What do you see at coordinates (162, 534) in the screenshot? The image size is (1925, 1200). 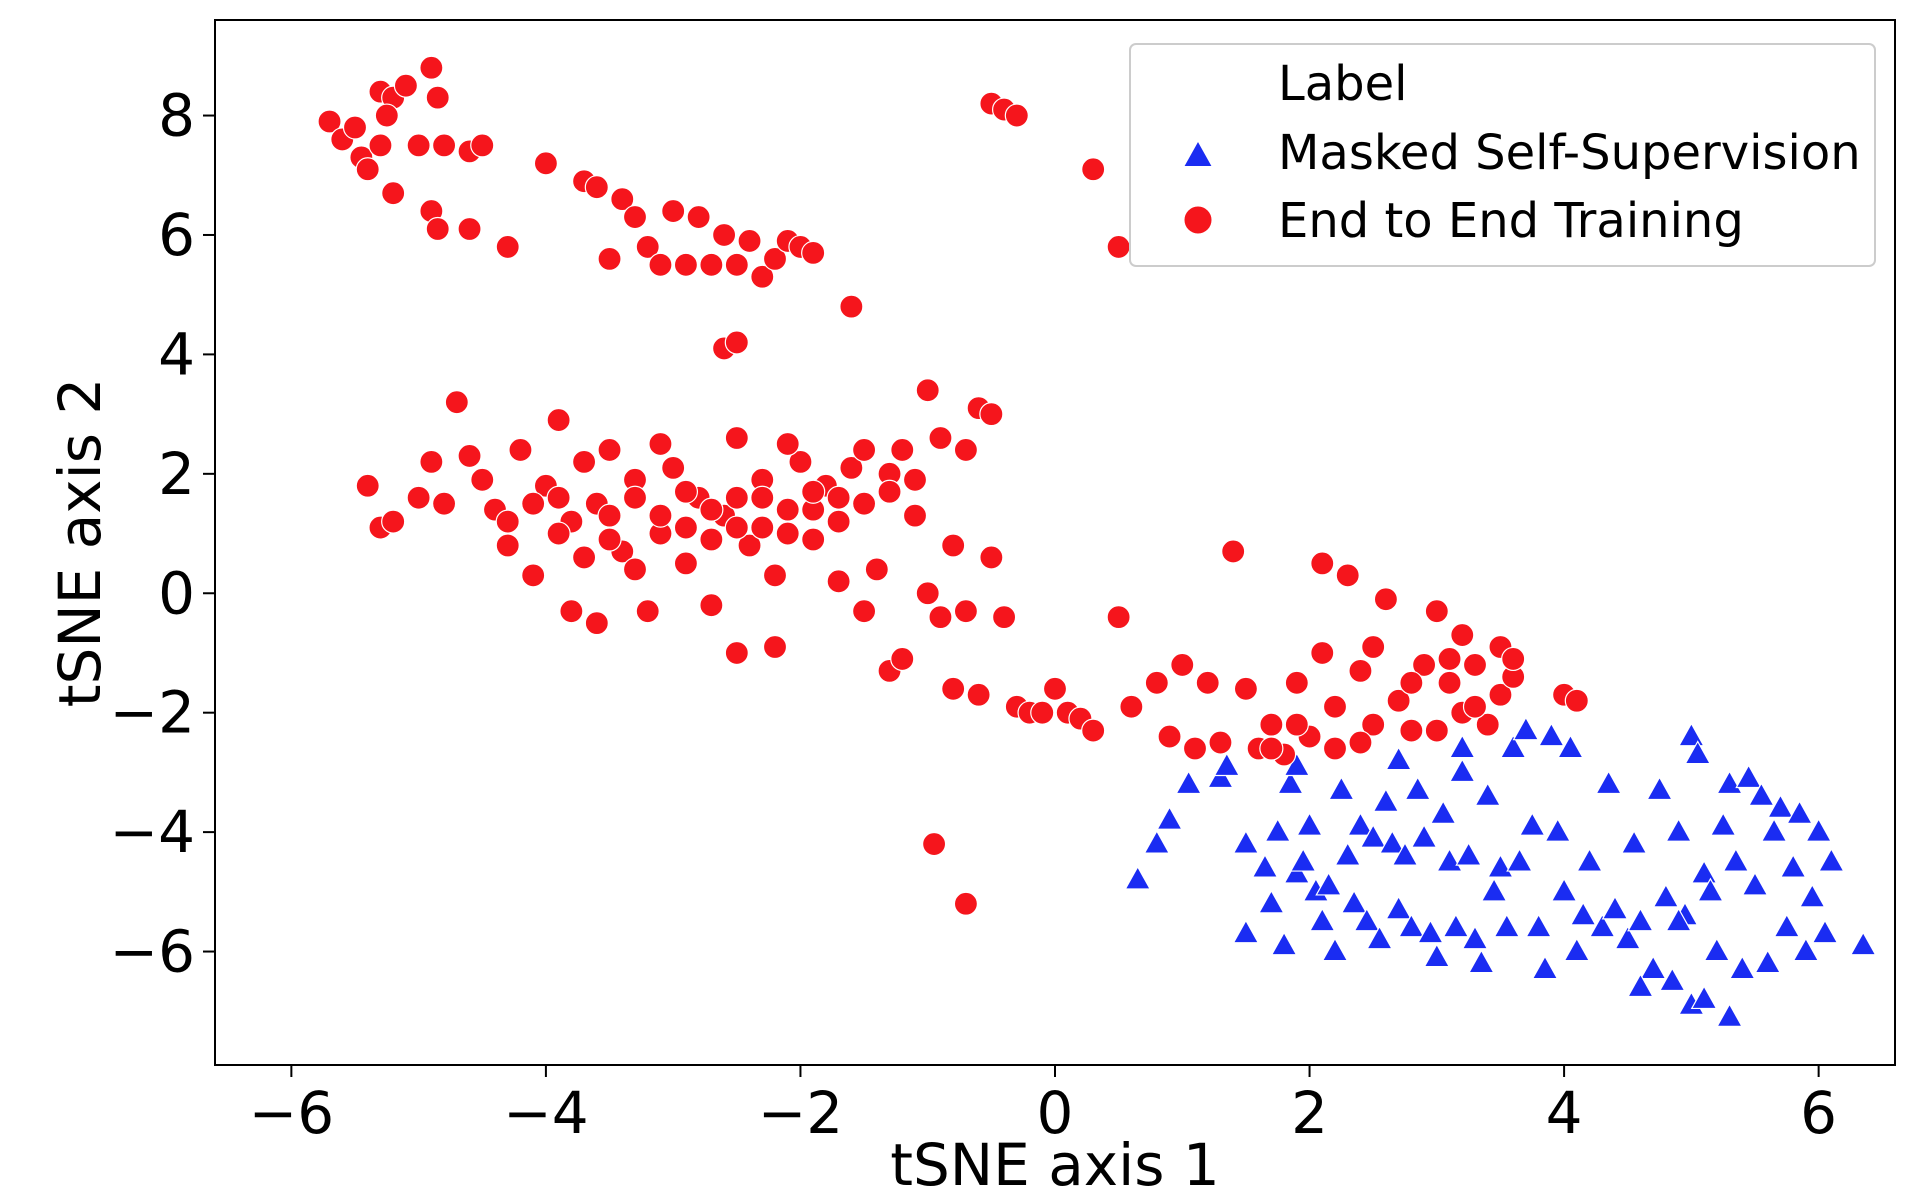 I see `y-axis: −6 −4 −2 0 2 4 6 8` at bounding box center [162, 534].